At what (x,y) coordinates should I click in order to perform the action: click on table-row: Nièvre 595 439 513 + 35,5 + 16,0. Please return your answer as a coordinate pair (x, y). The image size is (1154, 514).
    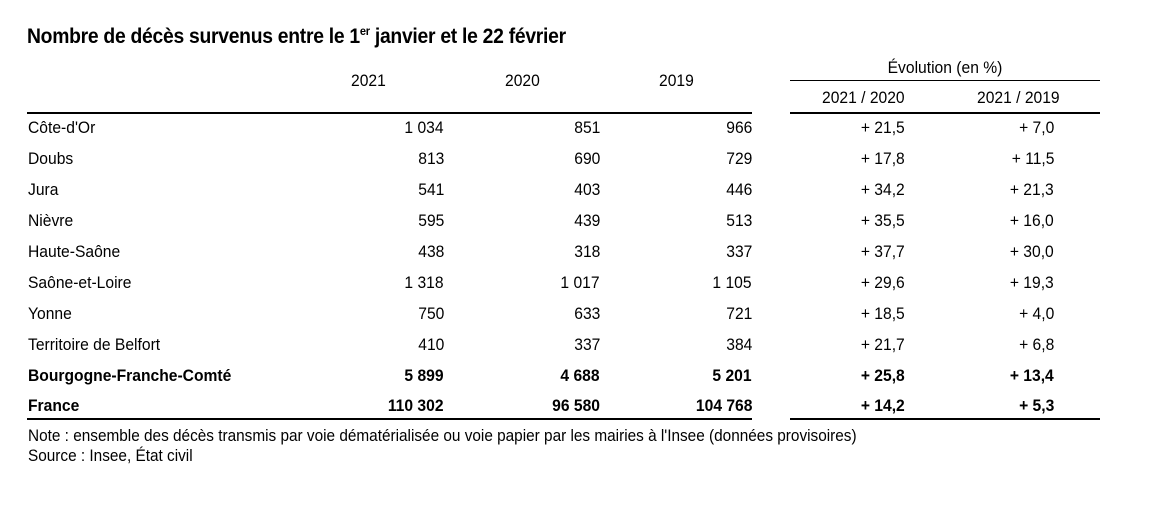
    Looking at the image, I should click on (577, 222).